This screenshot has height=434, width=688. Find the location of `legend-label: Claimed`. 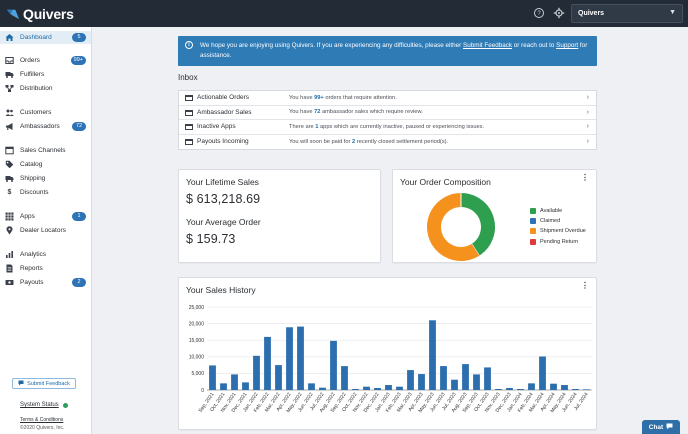

legend-label: Claimed is located at coordinates (550, 221).